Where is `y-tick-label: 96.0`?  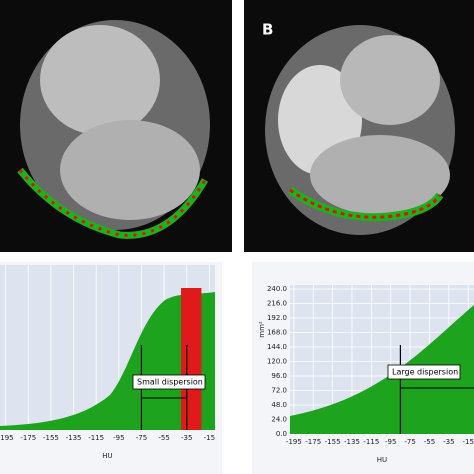 y-tick-label: 96.0 is located at coordinates (279, 376).